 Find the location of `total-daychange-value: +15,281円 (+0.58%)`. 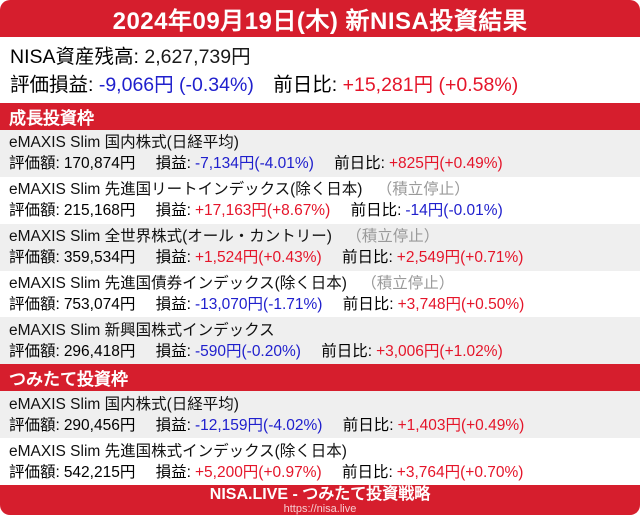

total-daychange-value: +15,281円 (+0.58%) is located at coordinates (430, 85).